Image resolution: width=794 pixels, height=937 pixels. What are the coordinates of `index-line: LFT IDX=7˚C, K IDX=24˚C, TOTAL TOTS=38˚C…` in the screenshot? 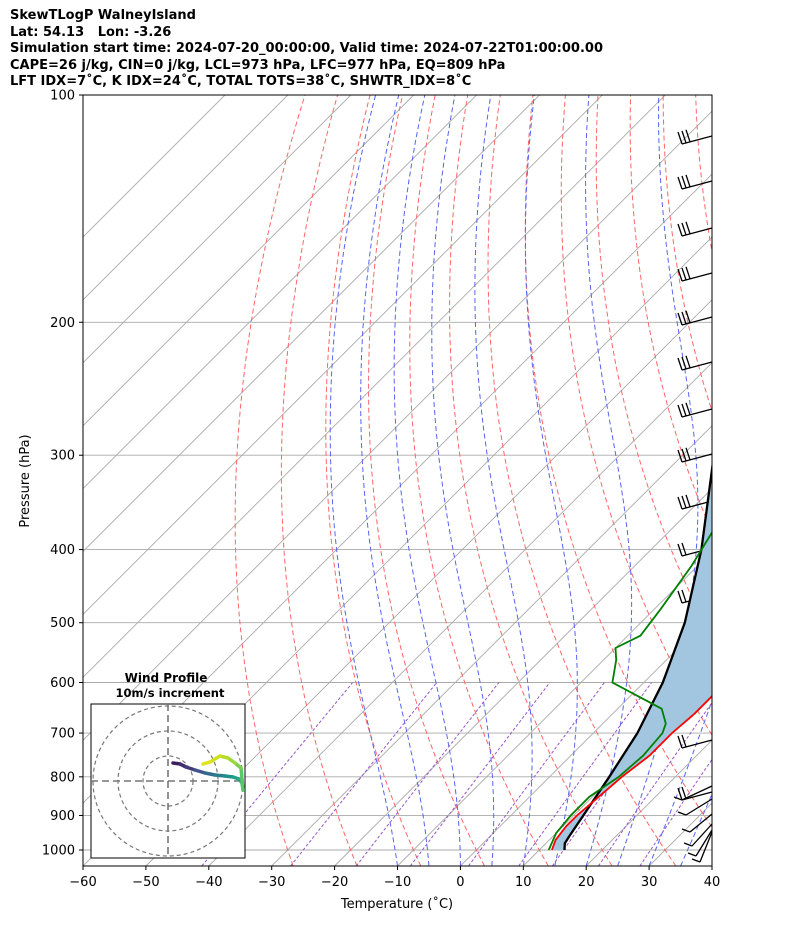 It's located at (241, 81).